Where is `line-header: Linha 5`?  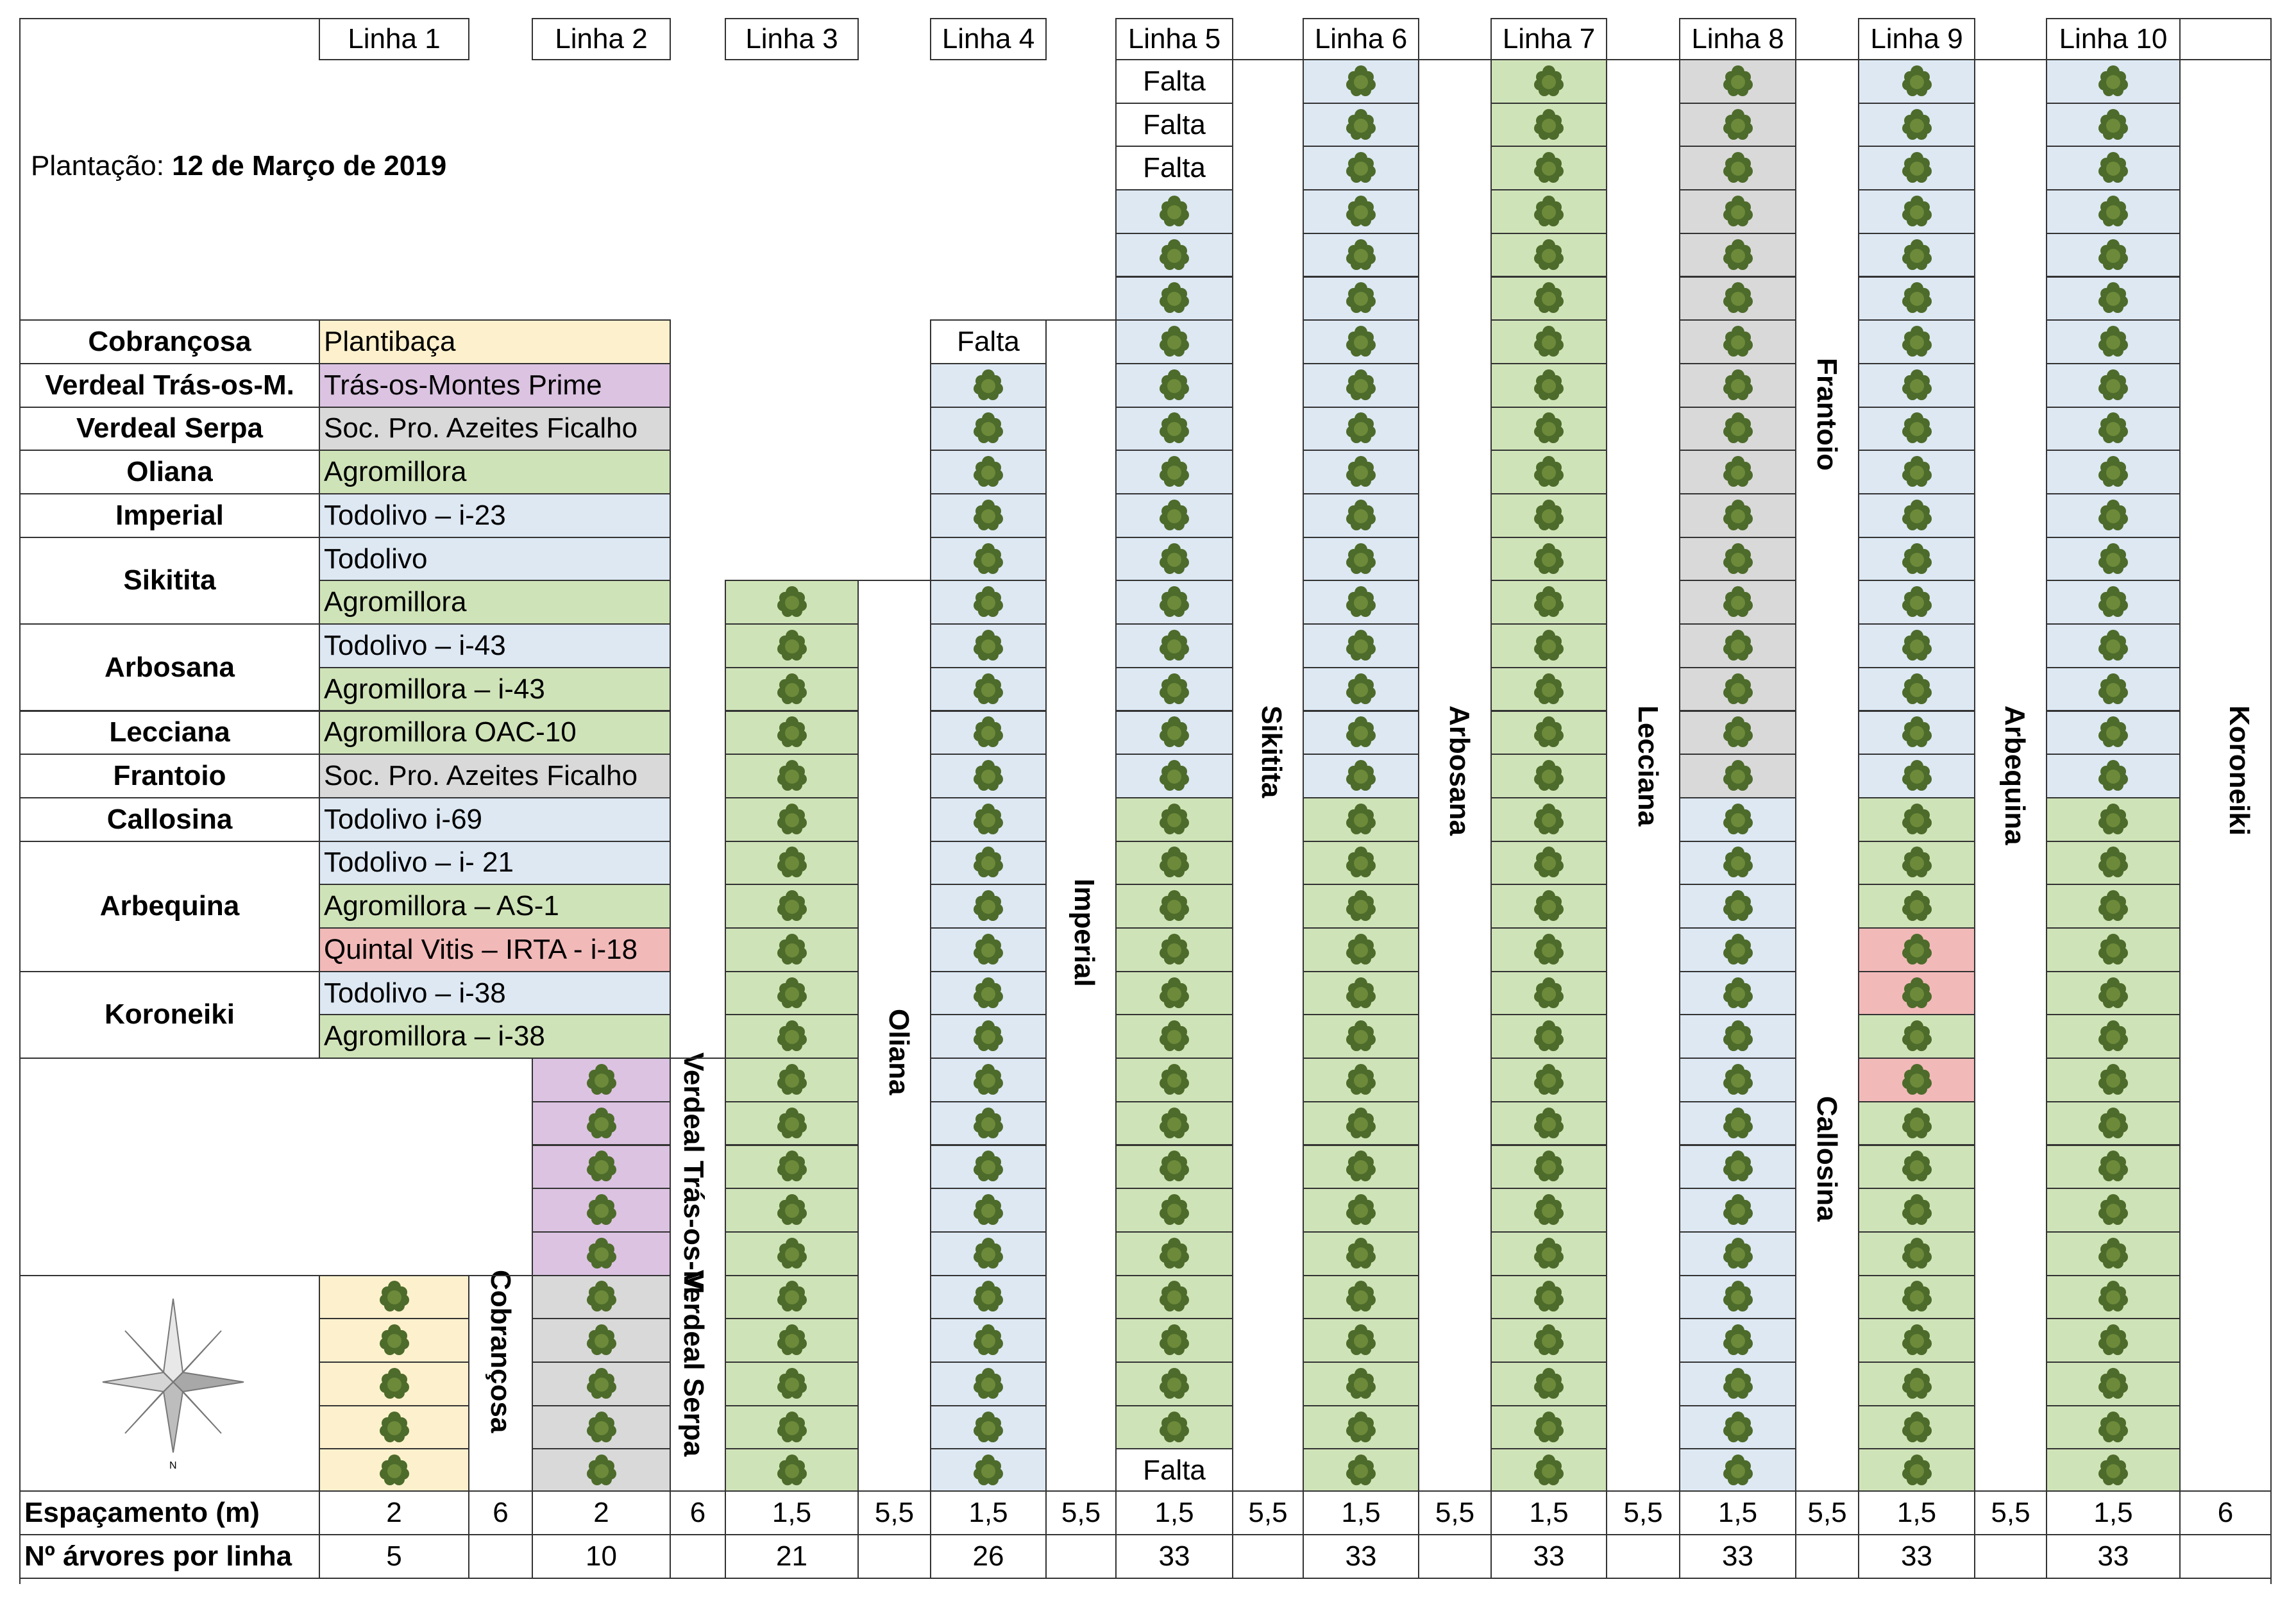 line-header: Linha 5 is located at coordinates (1174, 39).